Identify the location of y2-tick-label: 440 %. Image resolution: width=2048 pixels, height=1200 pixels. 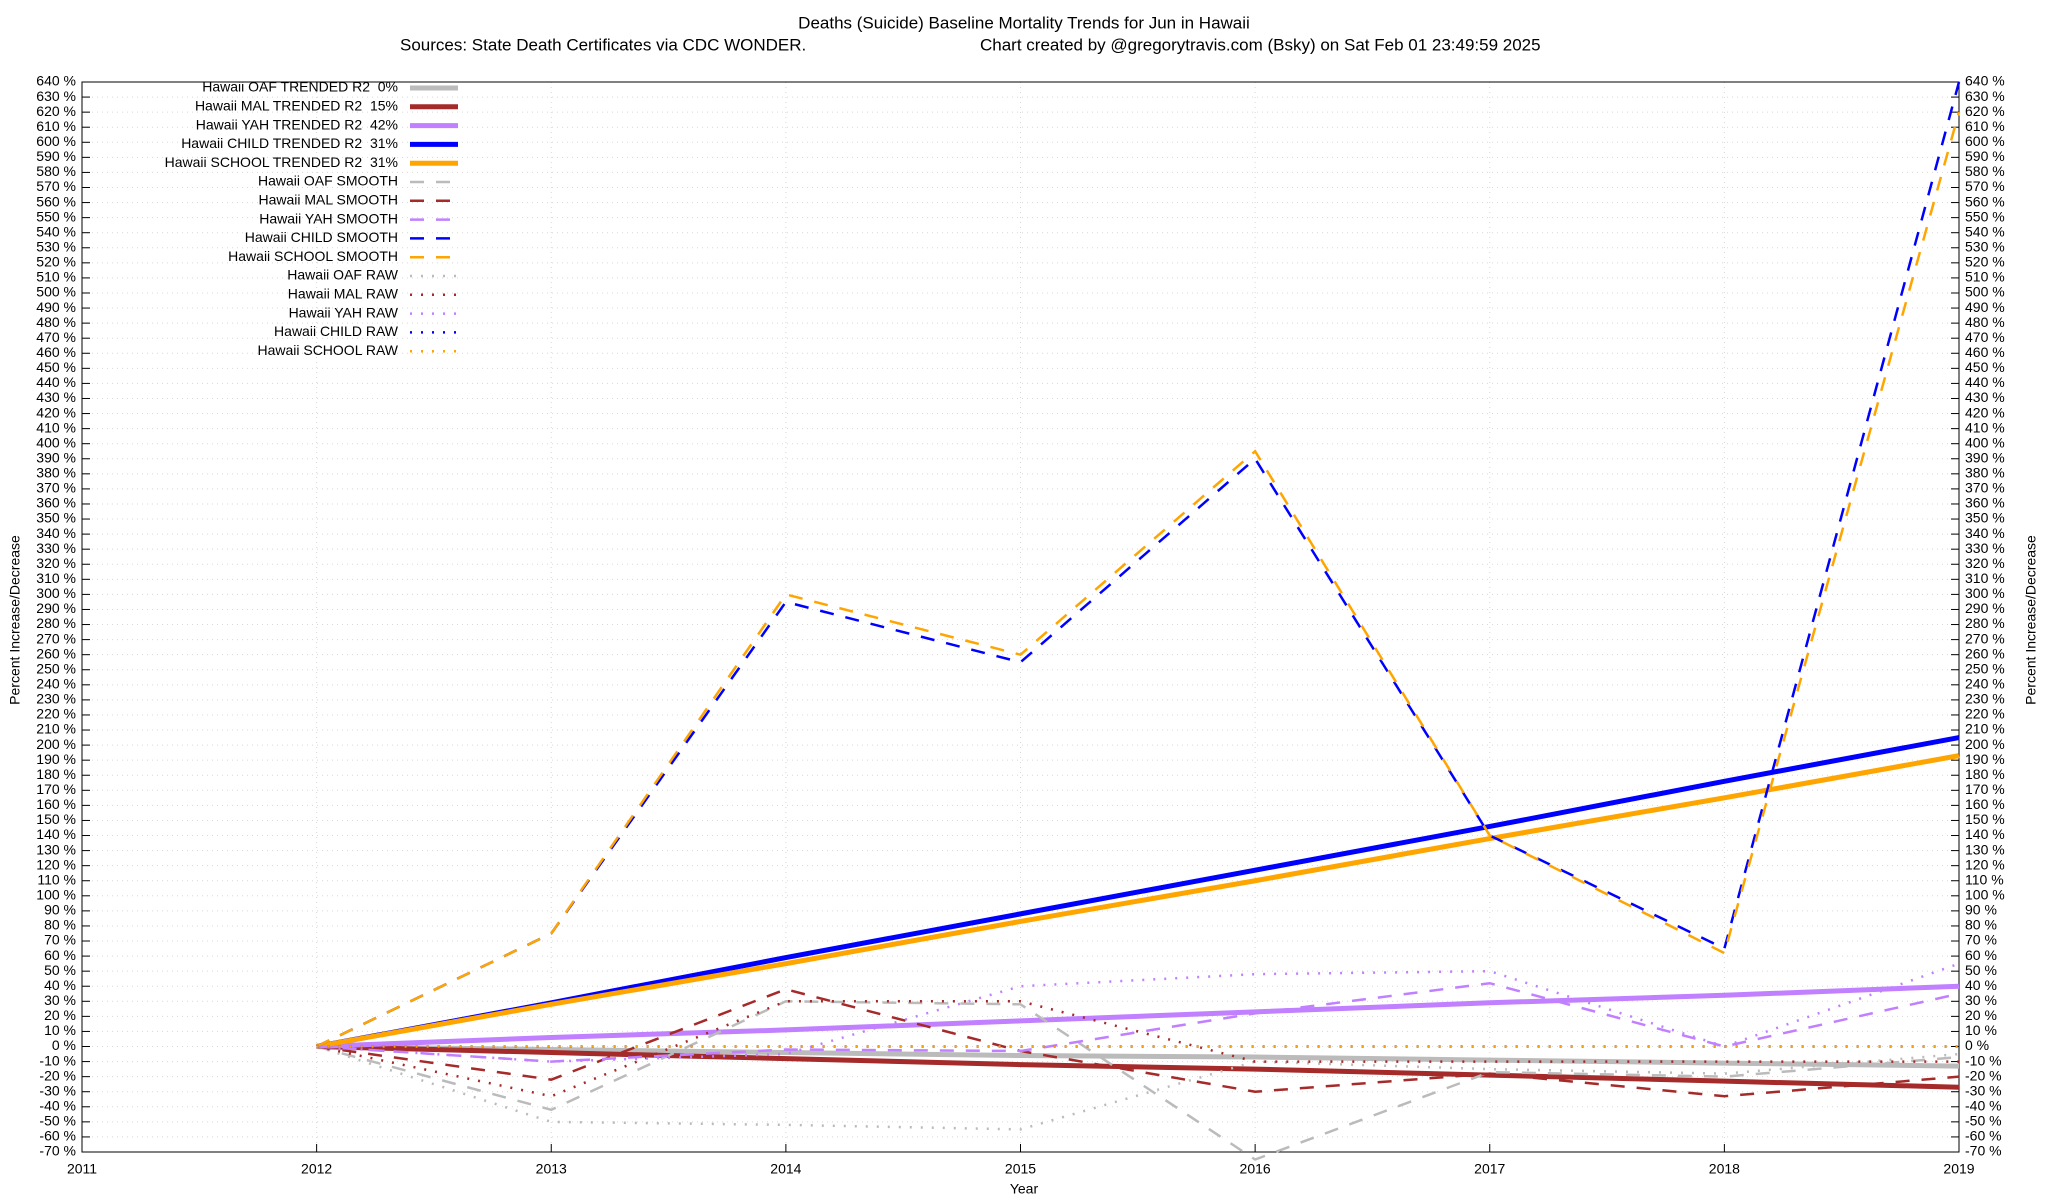
(1985, 382).